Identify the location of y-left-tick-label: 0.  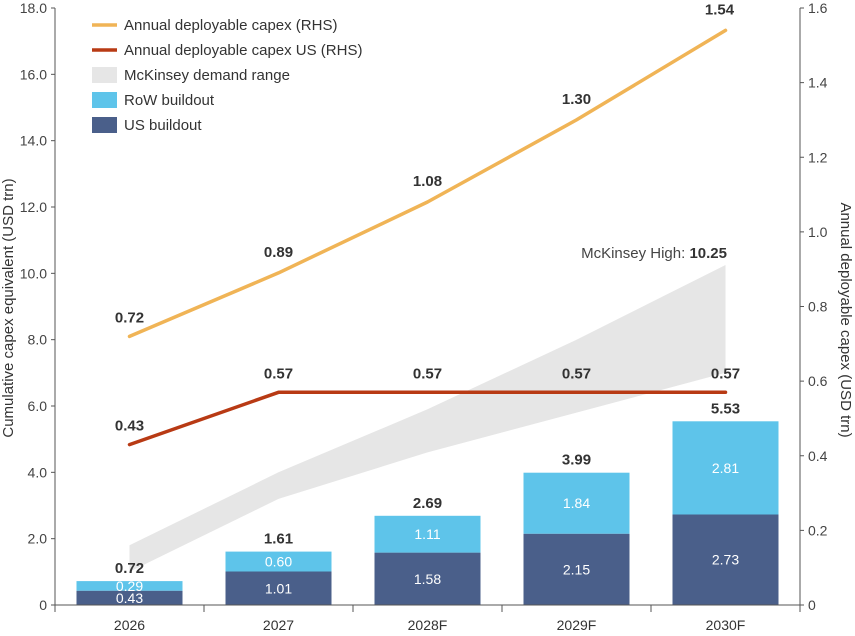
(43, 605).